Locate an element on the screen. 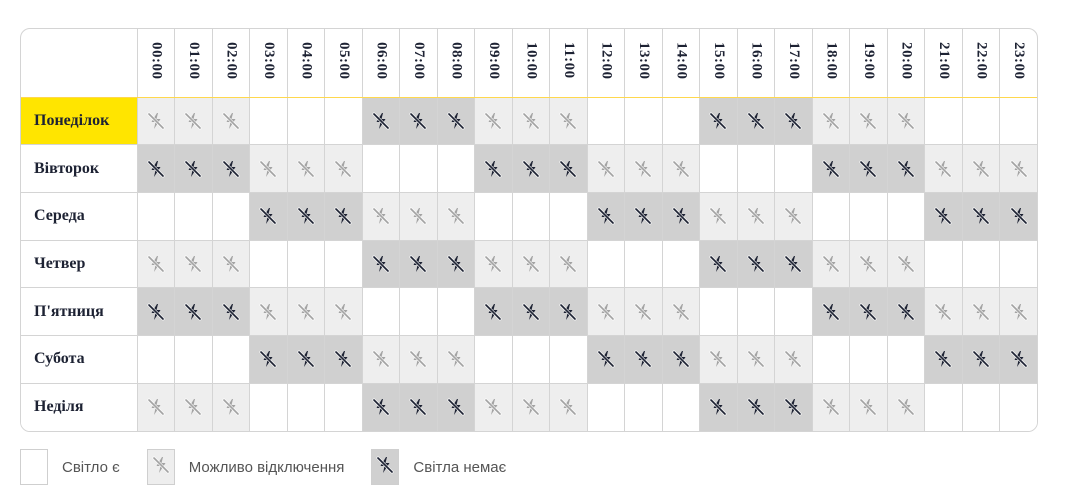 The height and width of the screenshot is (494, 1073). hour-label: 10:00 is located at coordinates (531, 60).